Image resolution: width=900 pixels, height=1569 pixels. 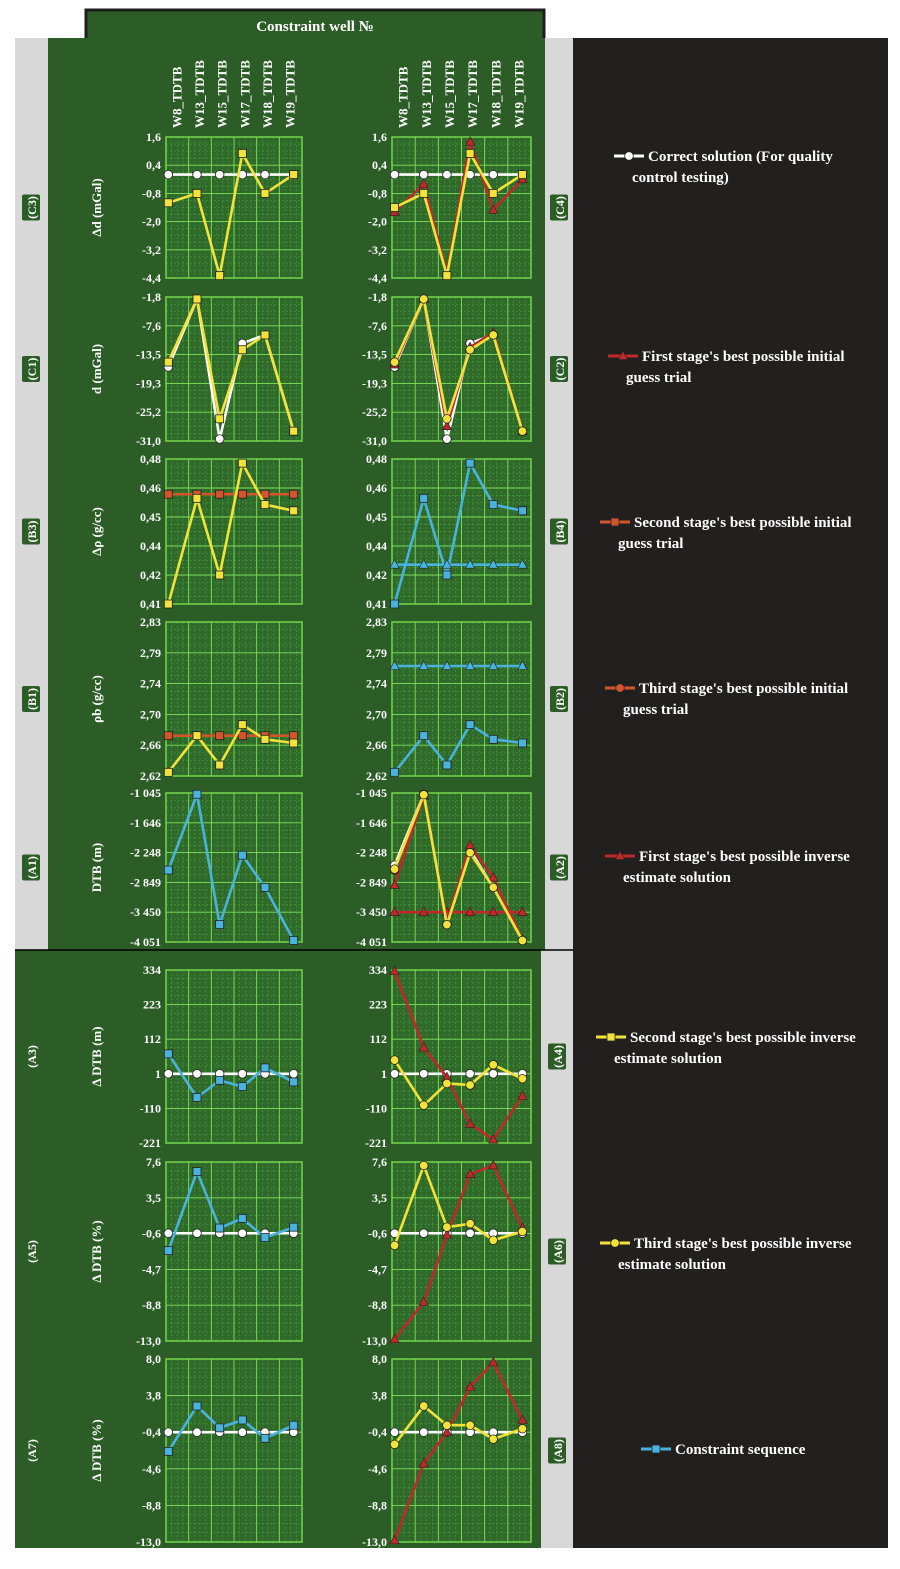 What do you see at coordinates (150, 575) in the screenshot?
I see `y-tick-label: 0,42` at bounding box center [150, 575].